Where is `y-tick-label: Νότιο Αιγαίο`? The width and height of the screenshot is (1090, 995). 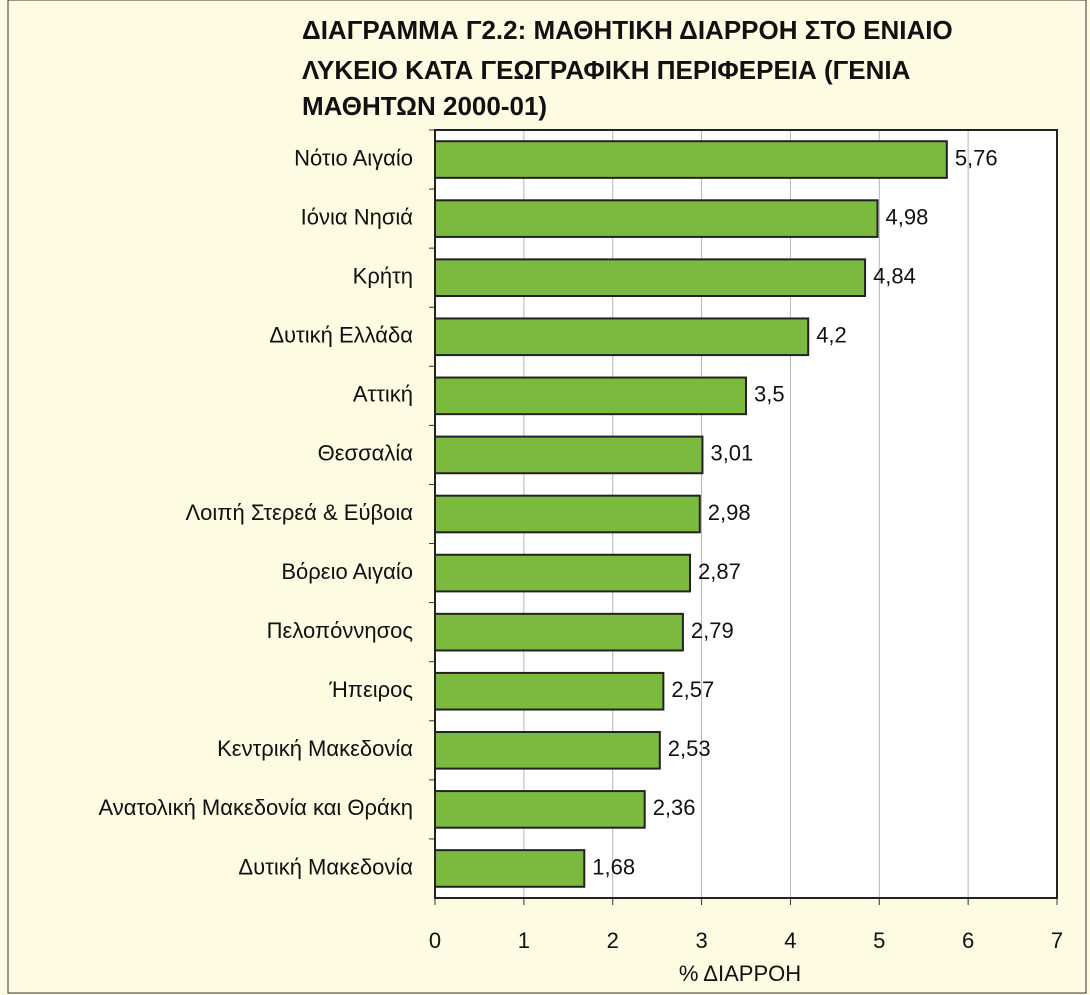 y-tick-label: Νότιο Αιγαίο is located at coordinates (353, 157).